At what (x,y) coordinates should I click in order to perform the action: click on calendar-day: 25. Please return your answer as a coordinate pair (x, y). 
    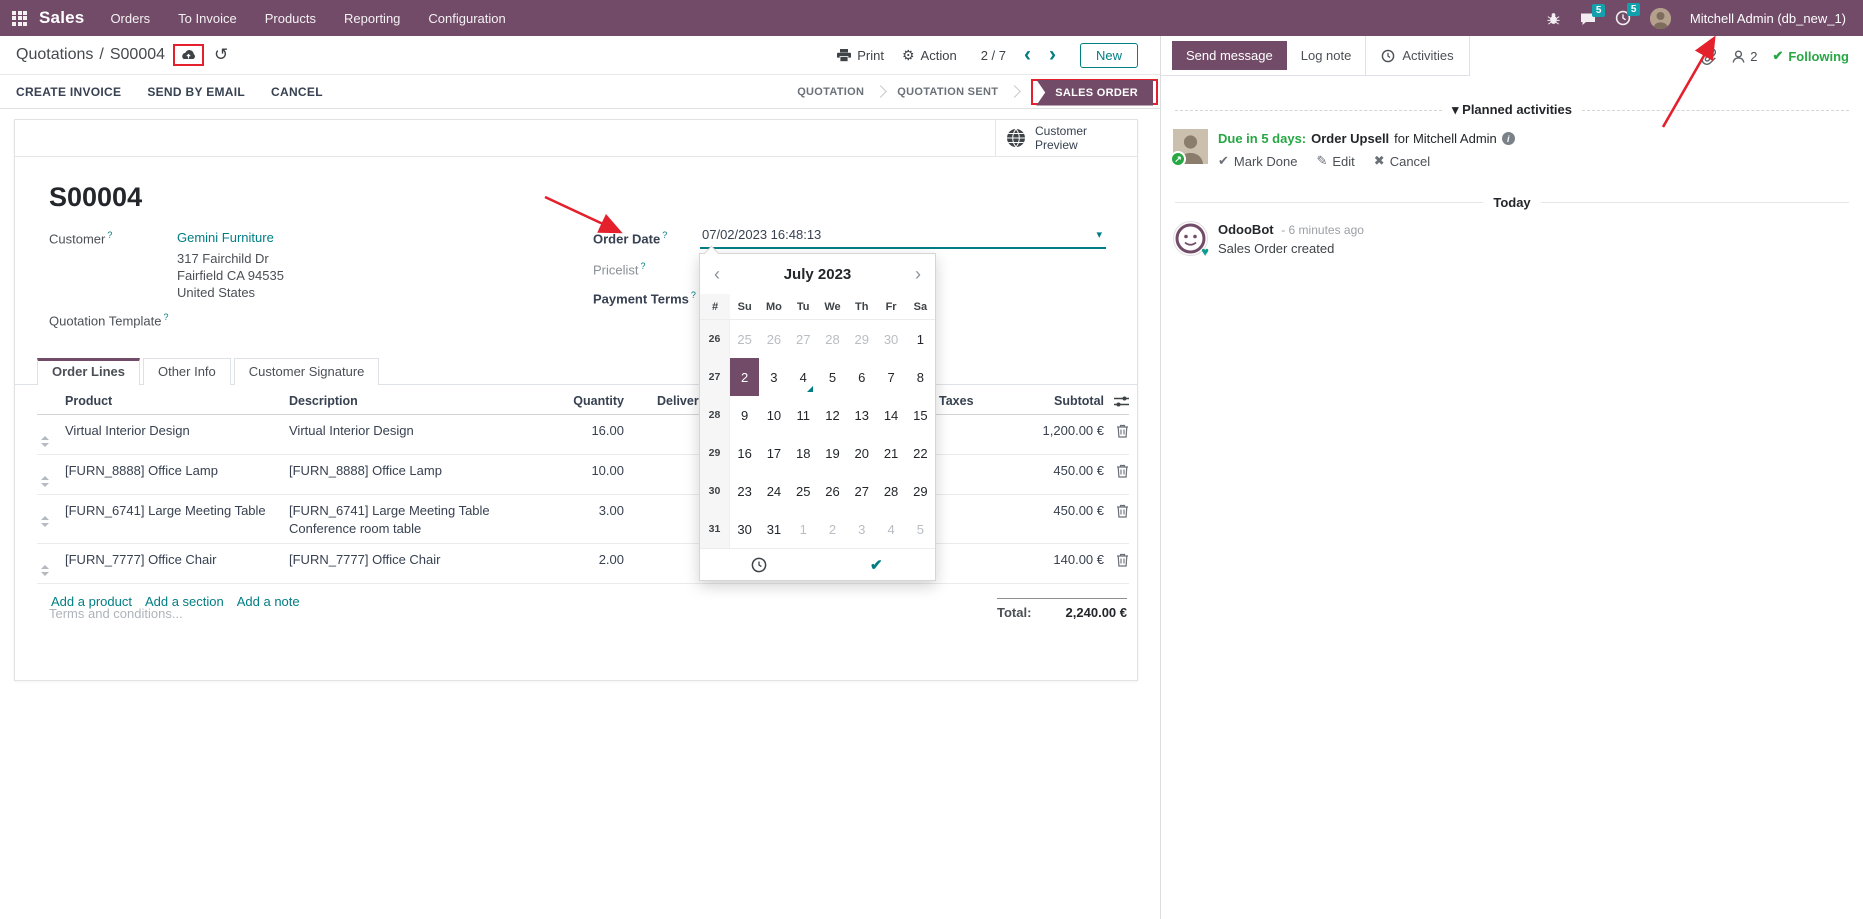
    Looking at the image, I should click on (803, 491).